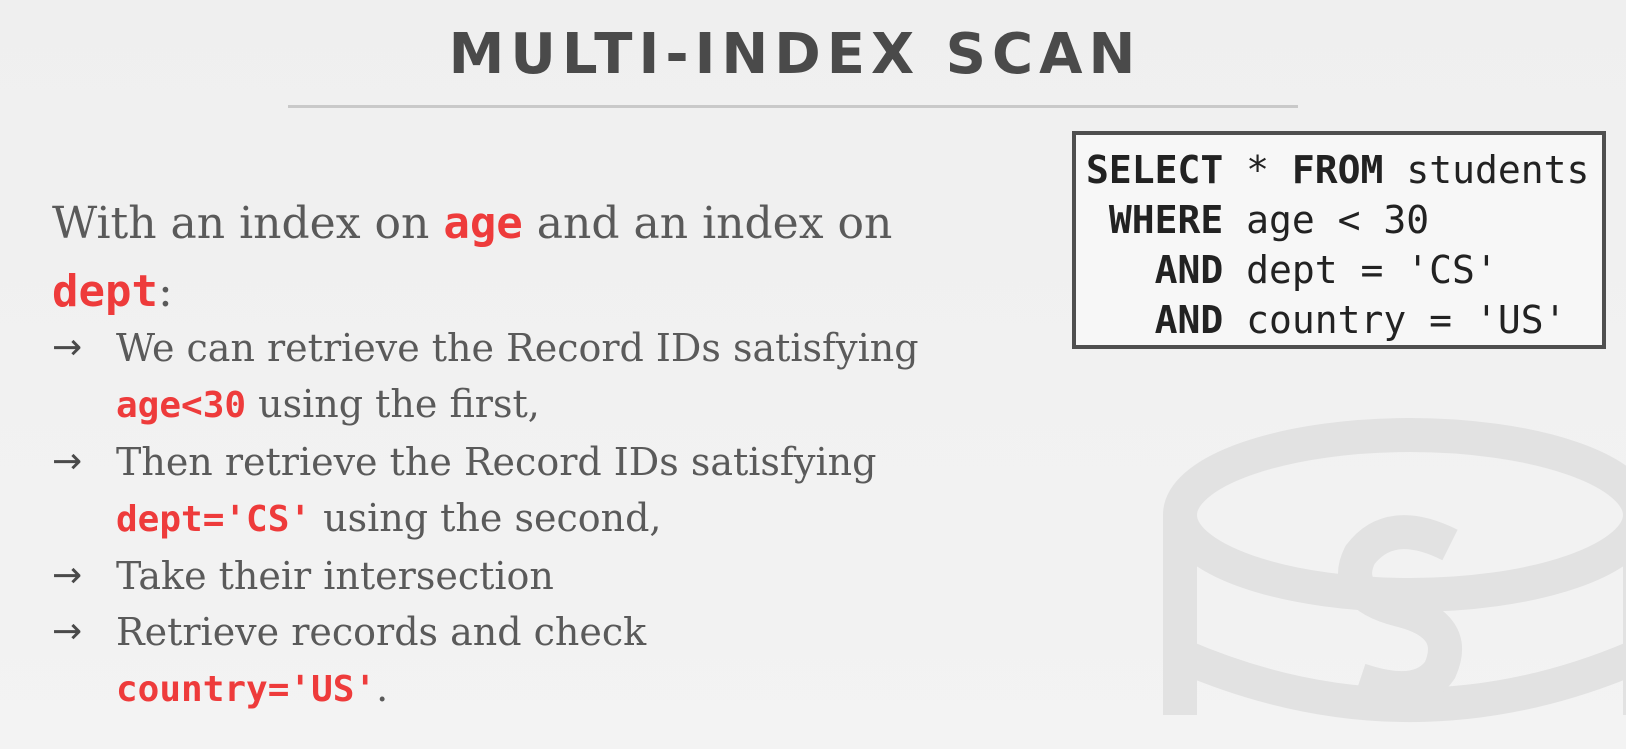 Image resolution: width=1626 pixels, height=749 pixels. What do you see at coordinates (165, 291) in the screenshot?
I see `intro-part3: :` at bounding box center [165, 291].